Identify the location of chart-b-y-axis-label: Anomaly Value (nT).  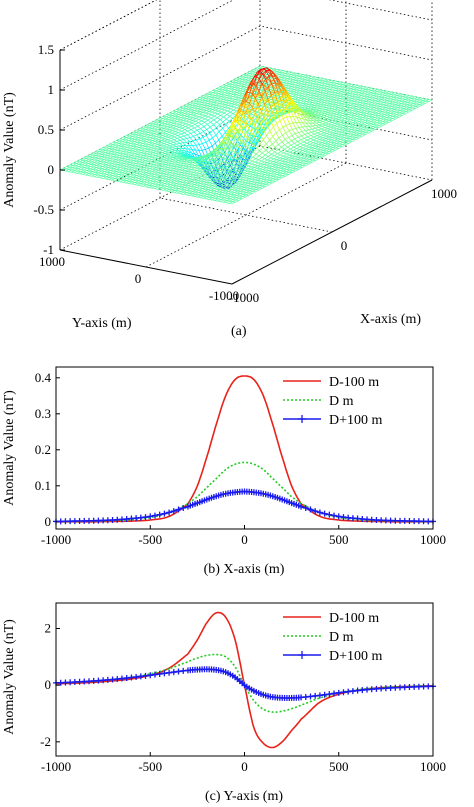
(9, 448).